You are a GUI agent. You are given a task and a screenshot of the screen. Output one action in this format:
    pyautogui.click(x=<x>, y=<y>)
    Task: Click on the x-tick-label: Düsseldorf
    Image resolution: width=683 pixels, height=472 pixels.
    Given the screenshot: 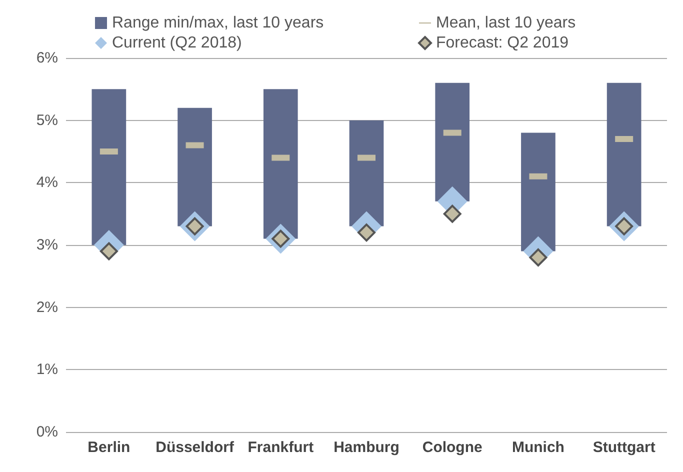 What is the action you would take?
    pyautogui.click(x=195, y=447)
    